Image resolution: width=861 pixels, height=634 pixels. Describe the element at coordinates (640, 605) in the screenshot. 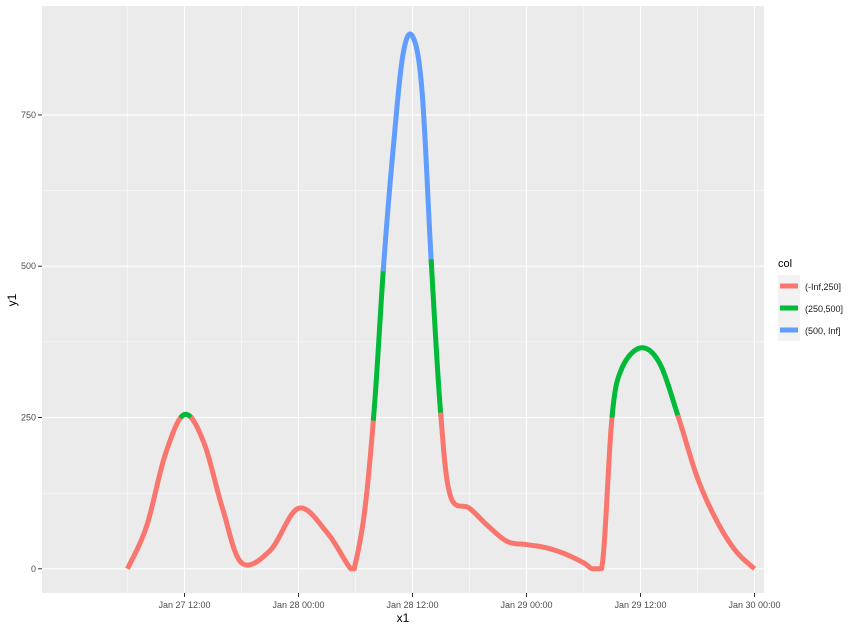

I see `x-tick-label: Jan 29 12:00` at that location.